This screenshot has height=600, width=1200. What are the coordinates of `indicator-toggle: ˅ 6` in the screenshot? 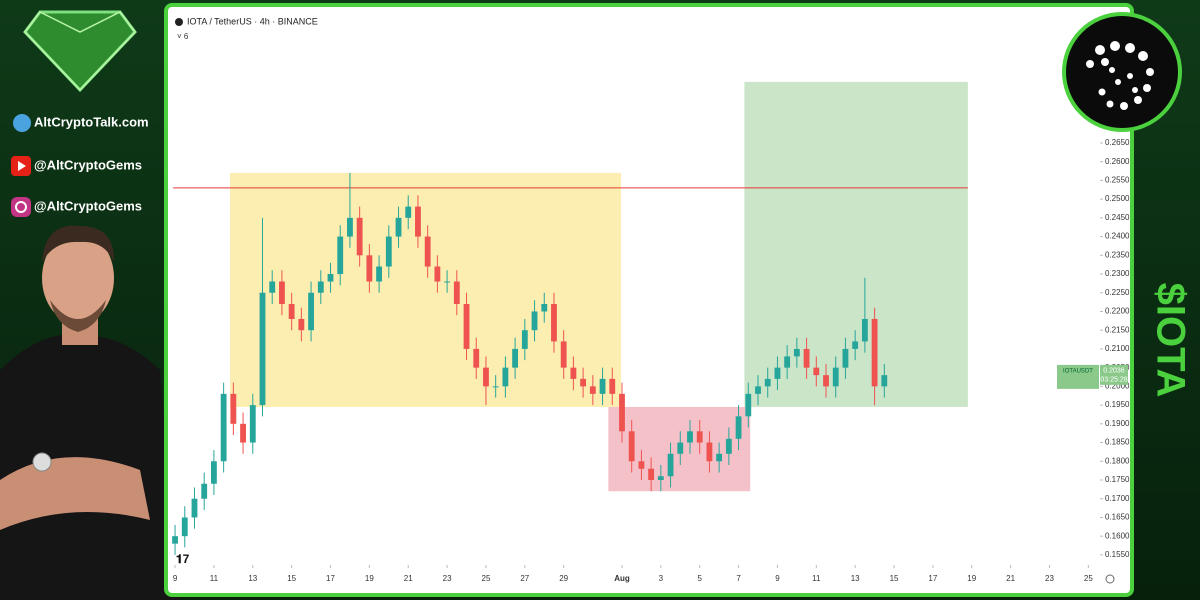 It's located at (183, 36).